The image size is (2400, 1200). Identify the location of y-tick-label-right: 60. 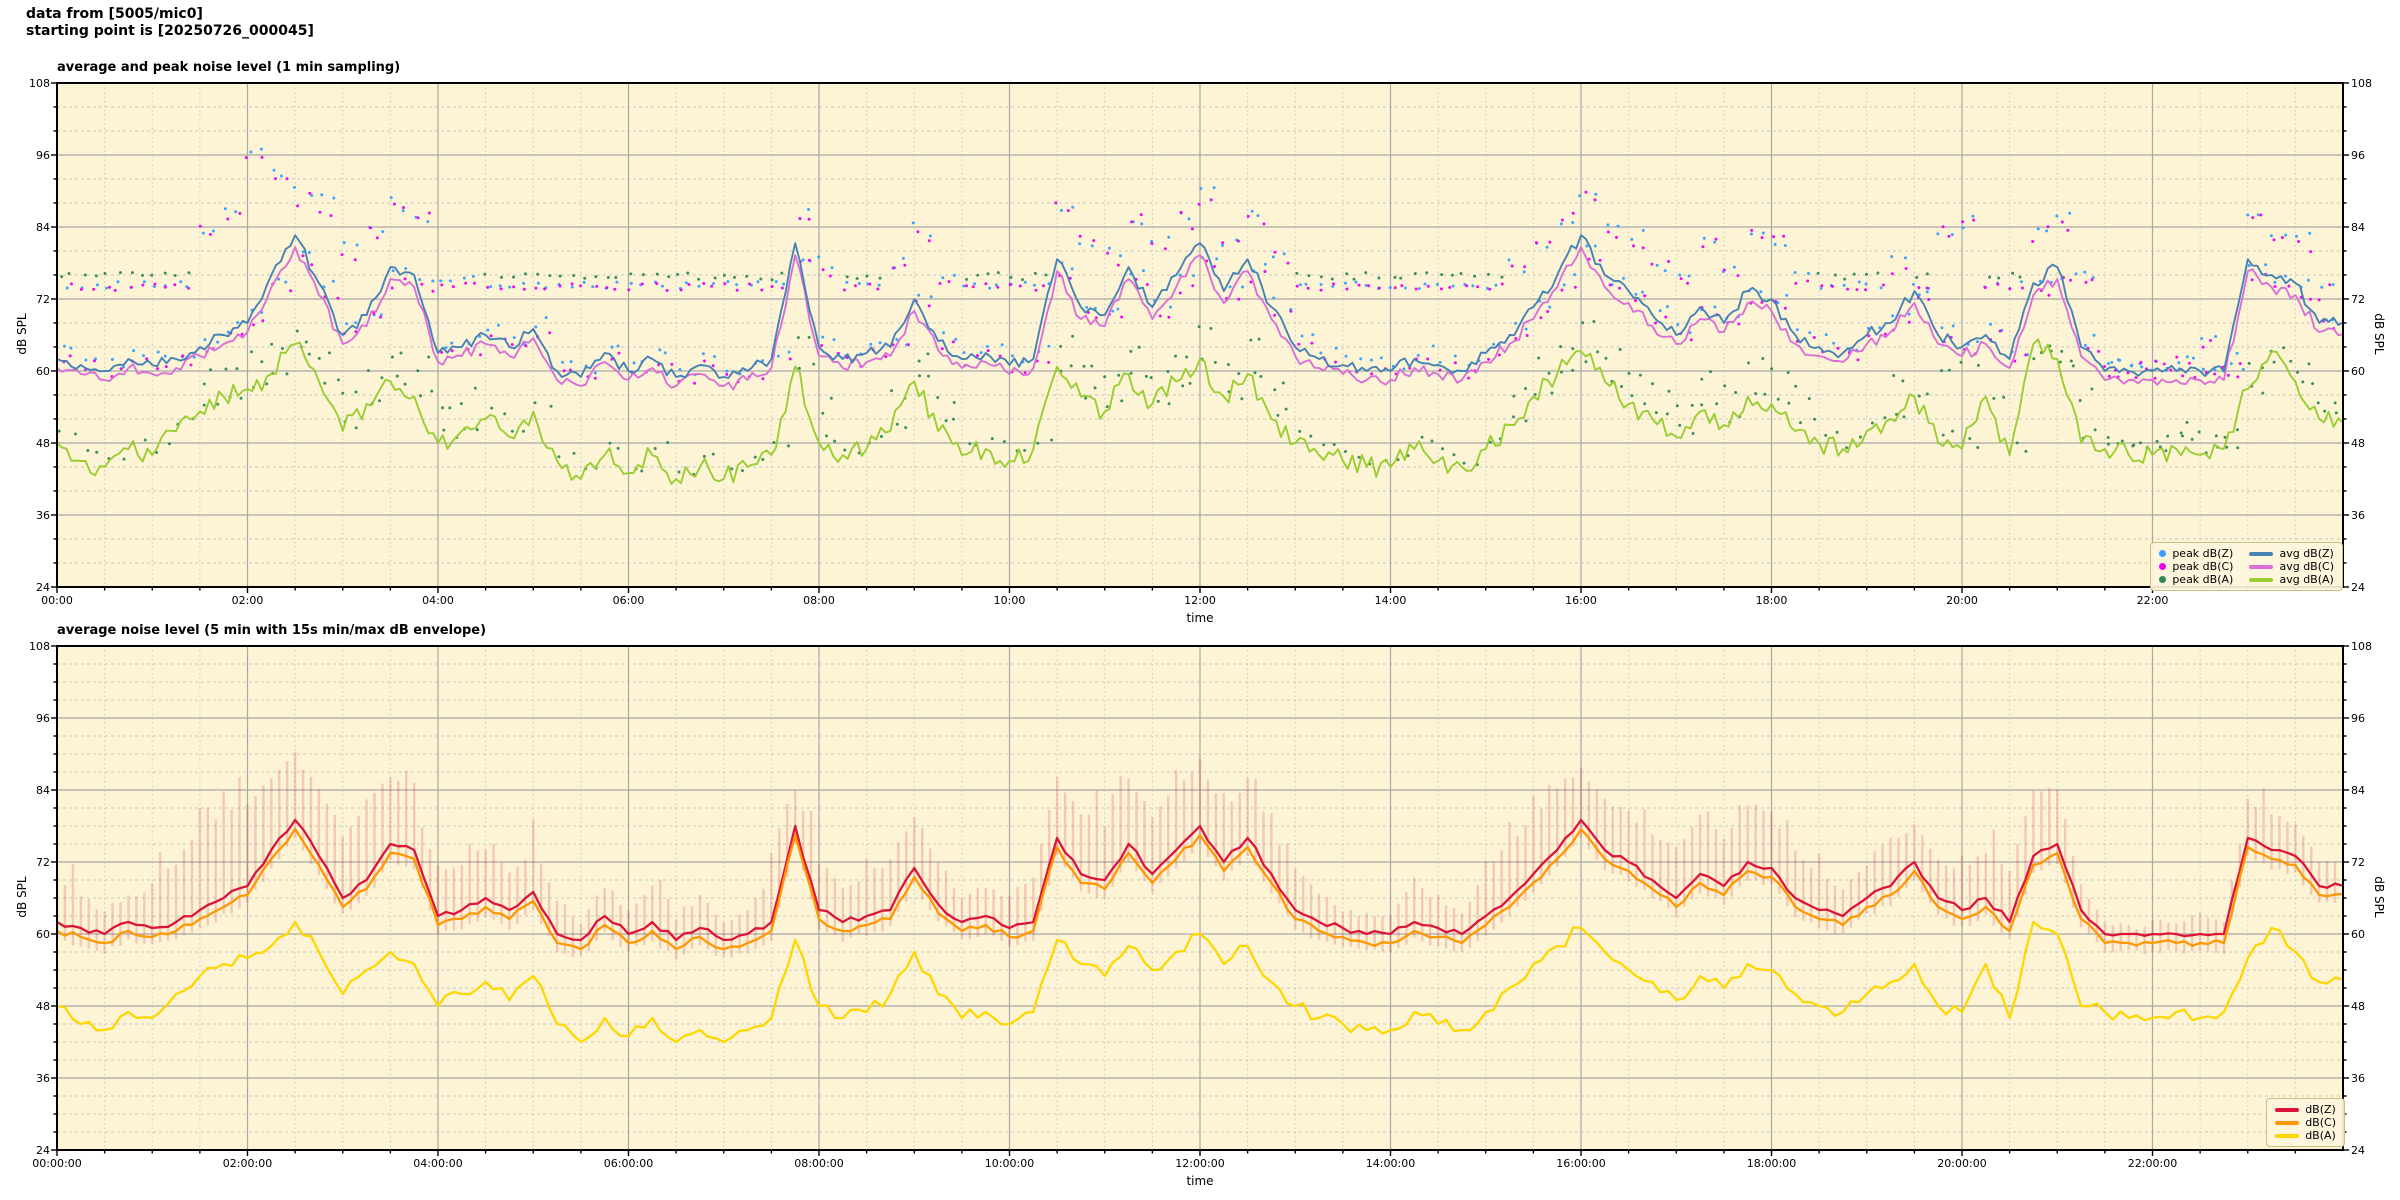
(2358, 371).